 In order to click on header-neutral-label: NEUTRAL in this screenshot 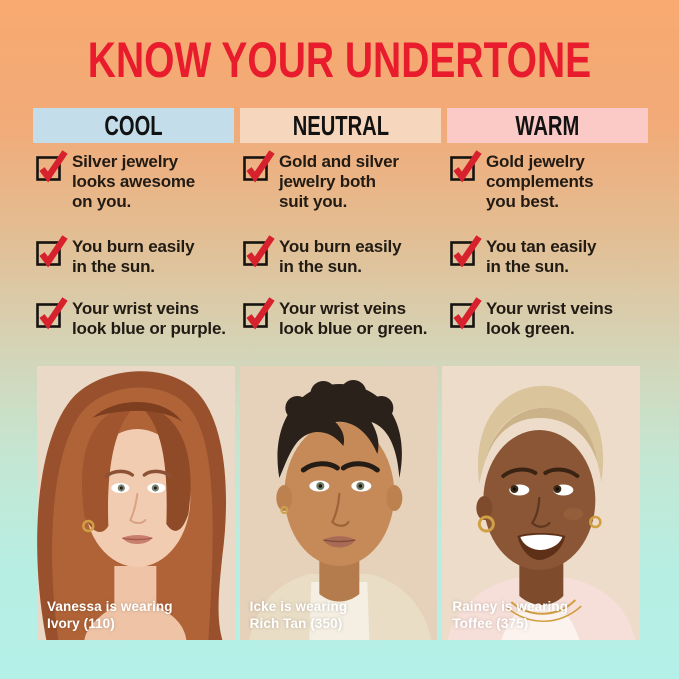, I will do `click(340, 125)`.